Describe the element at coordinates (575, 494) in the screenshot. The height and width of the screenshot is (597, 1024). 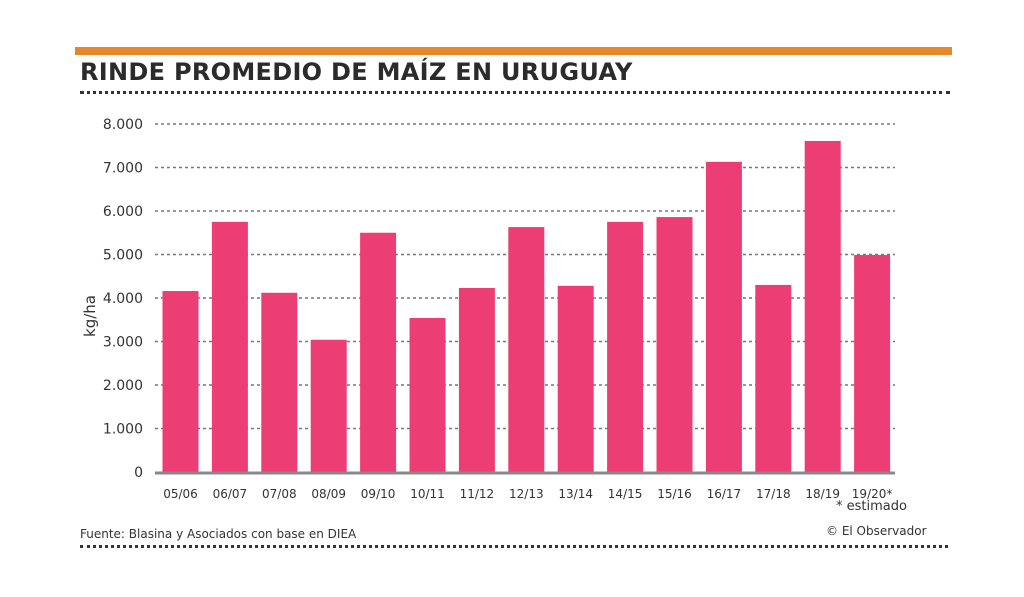
I see `x-tick-label: 13/14` at that location.